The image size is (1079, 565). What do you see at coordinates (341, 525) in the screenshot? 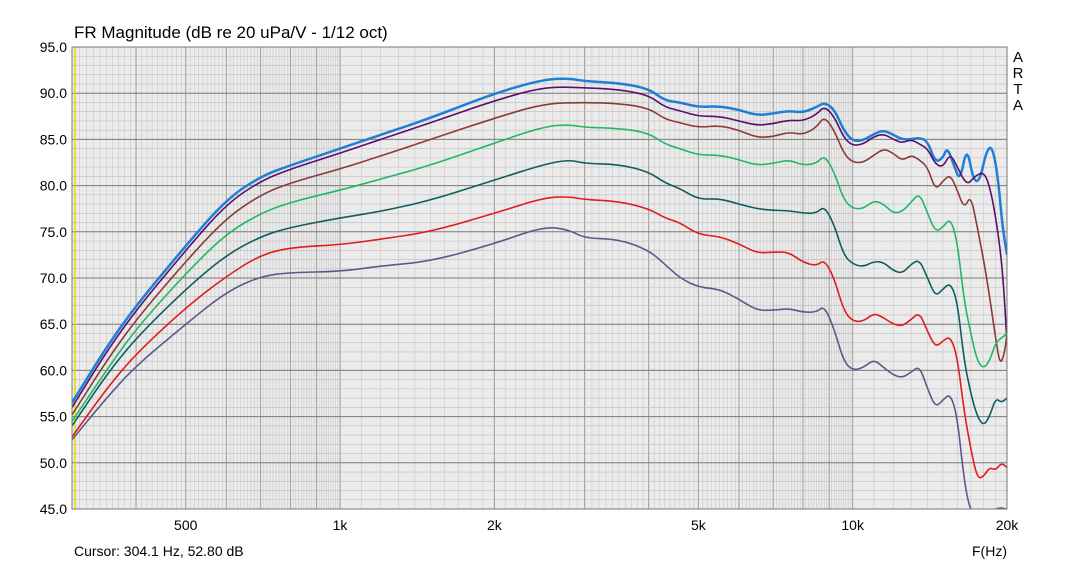
I see `x-tick-label: 1k` at bounding box center [341, 525].